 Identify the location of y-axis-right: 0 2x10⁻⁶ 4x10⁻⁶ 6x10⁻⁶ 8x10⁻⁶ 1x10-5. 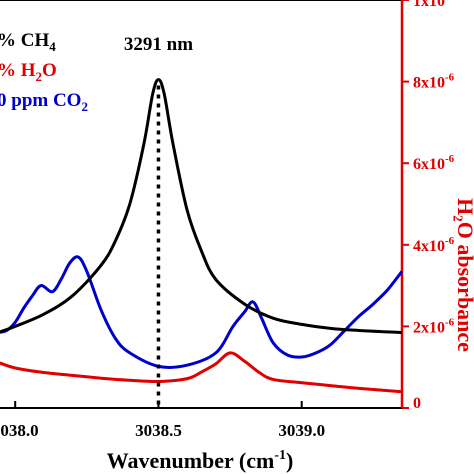
(428, 206).